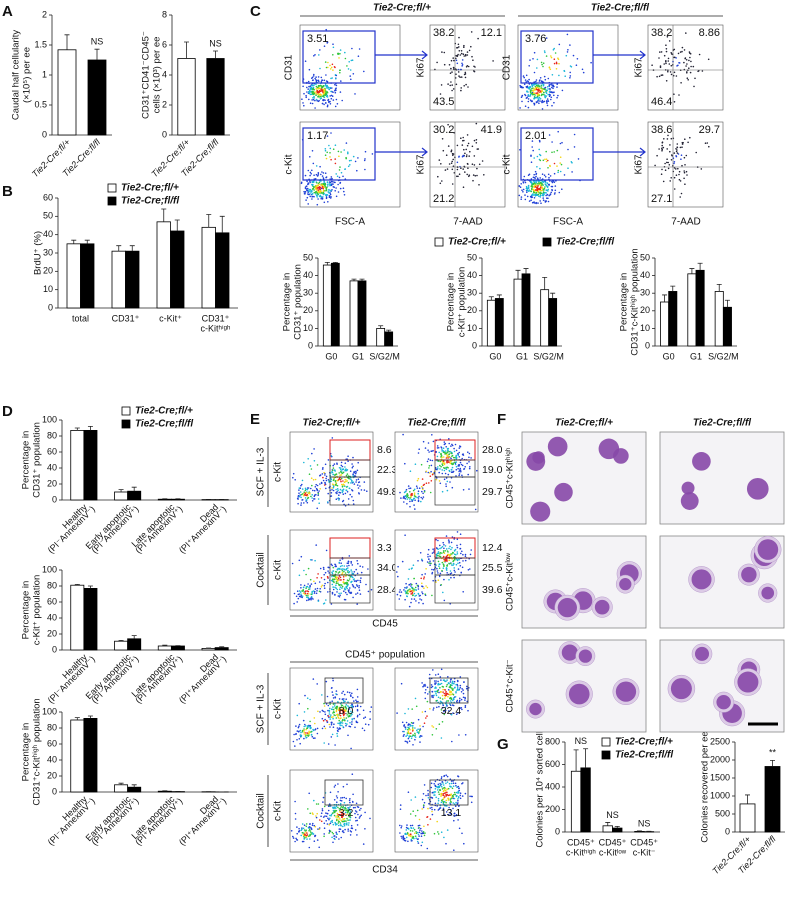 The height and width of the screenshot is (897, 797). I want to click on axis-label: FSC-A, so click(350, 222).